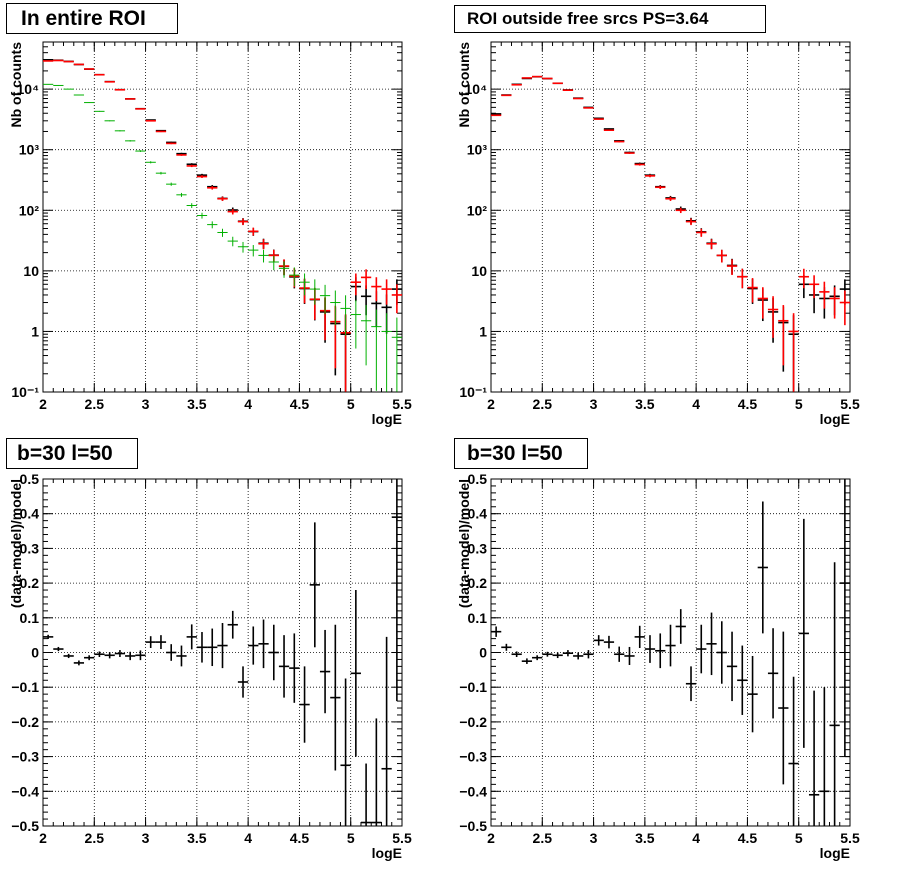 The height and width of the screenshot is (871, 898). I want to click on panel-title-top-left: In entire ROI, so click(92, 18).